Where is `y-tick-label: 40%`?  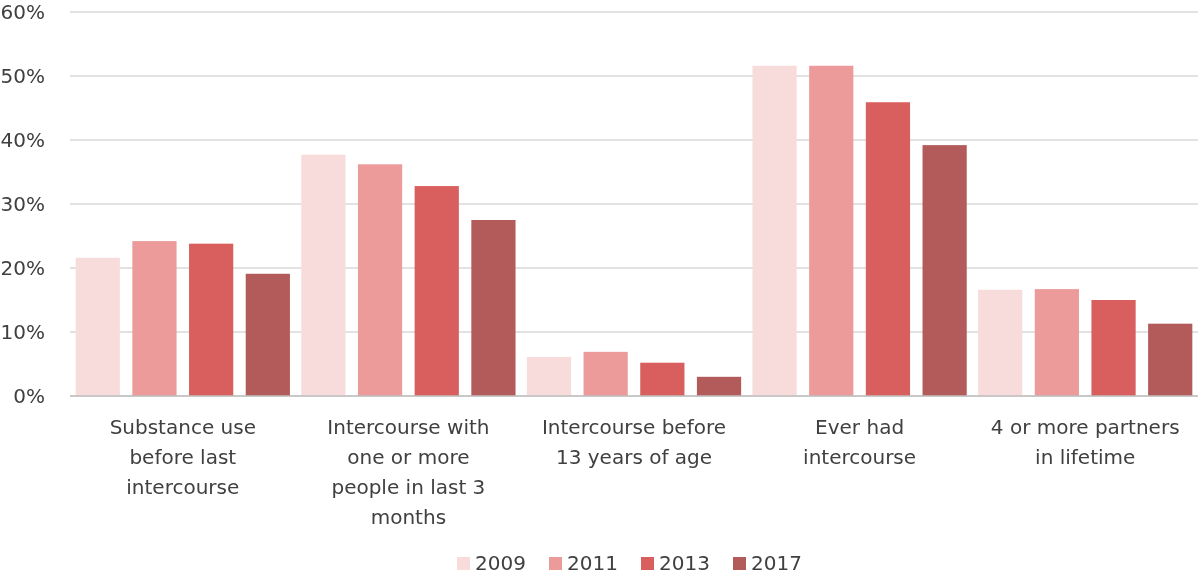 y-tick-label: 40% is located at coordinates (22, 140).